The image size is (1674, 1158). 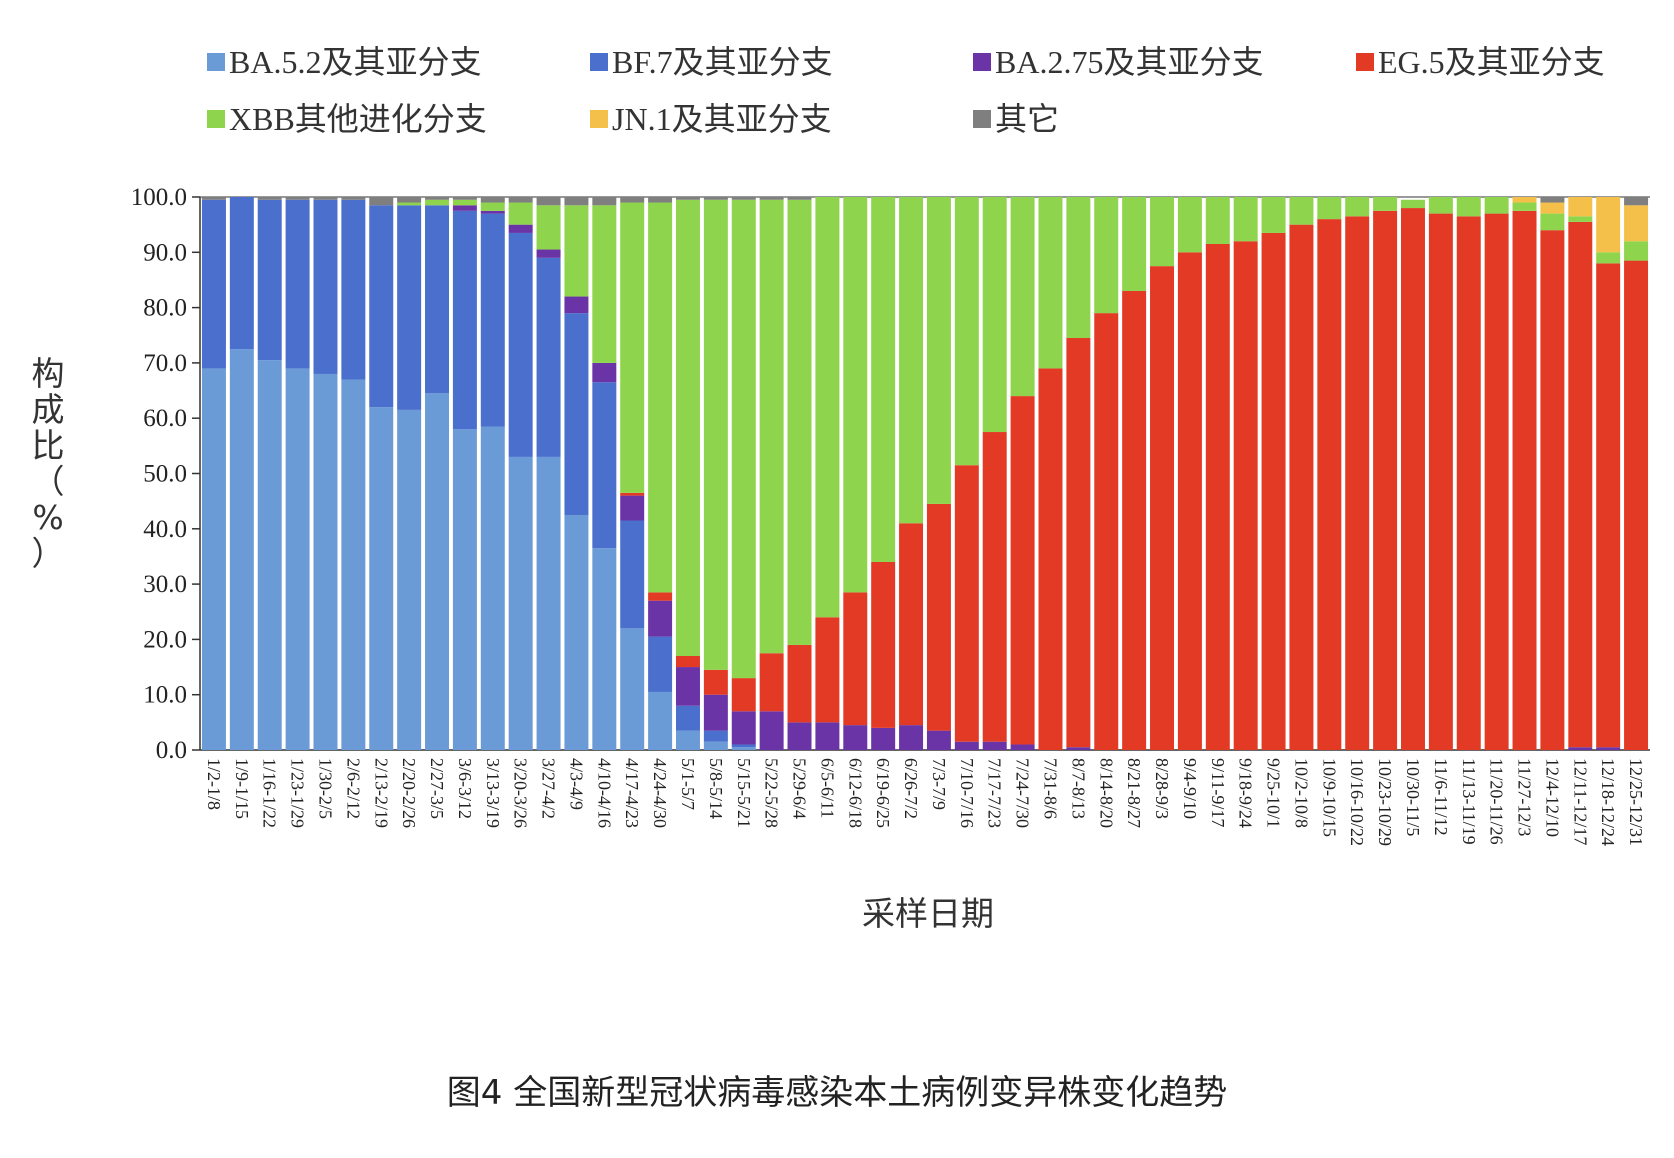 I want to click on figure-caption: 图4 全国新型冠状病毒感染本土病例变异株变化趋势, so click(x=837, y=1093).